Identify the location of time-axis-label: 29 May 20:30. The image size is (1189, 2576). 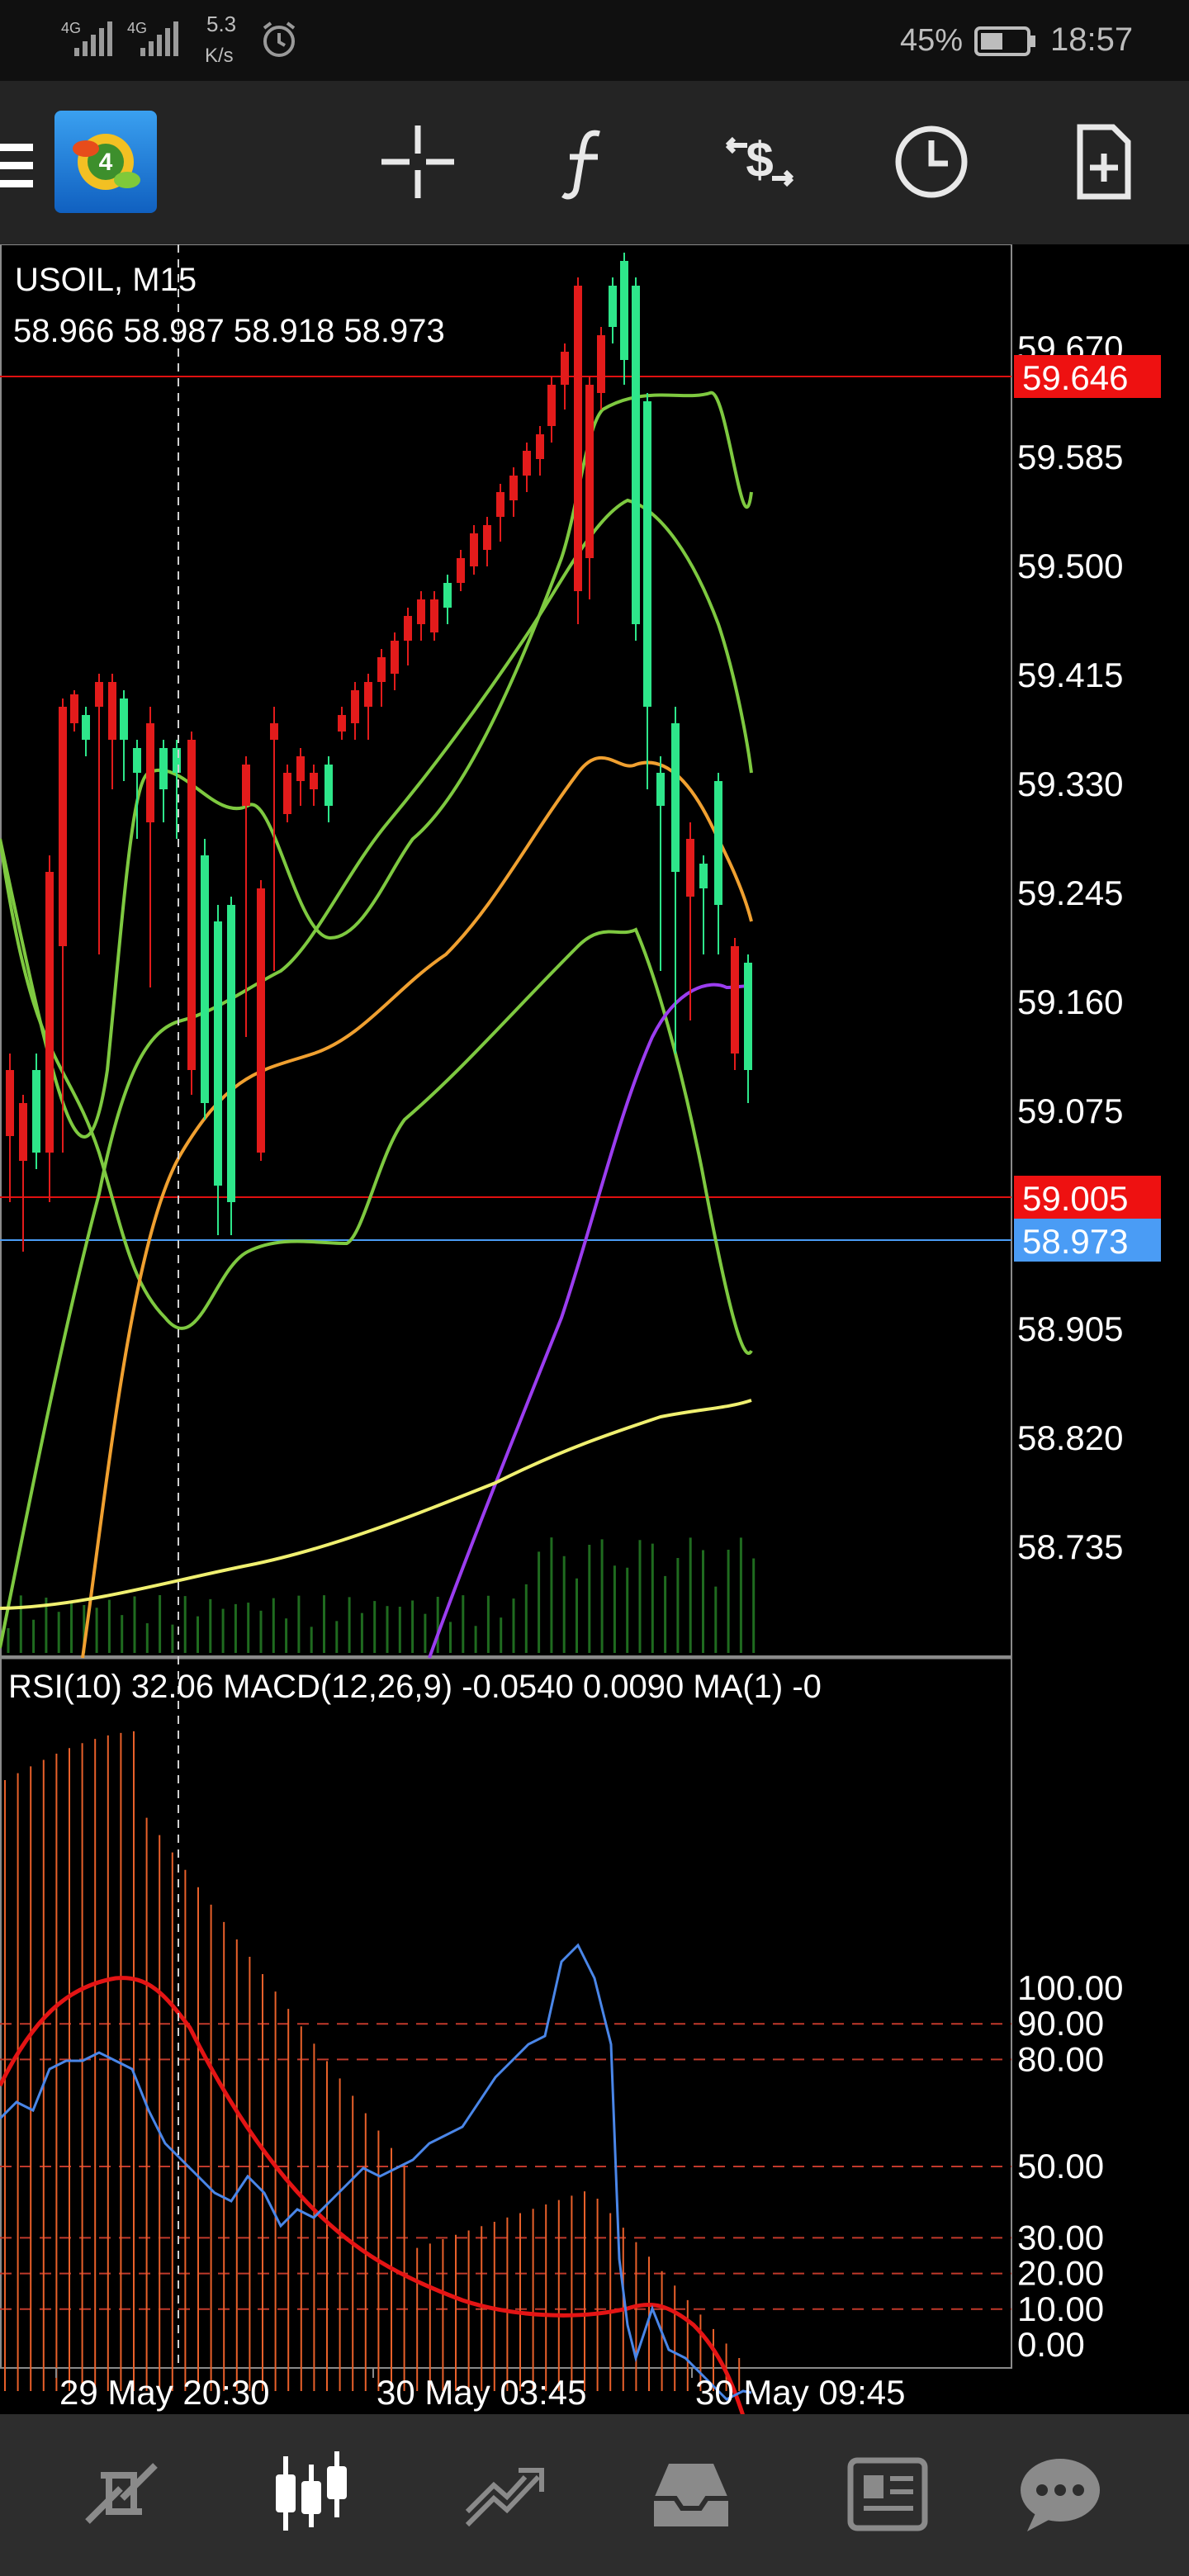
(164, 2392).